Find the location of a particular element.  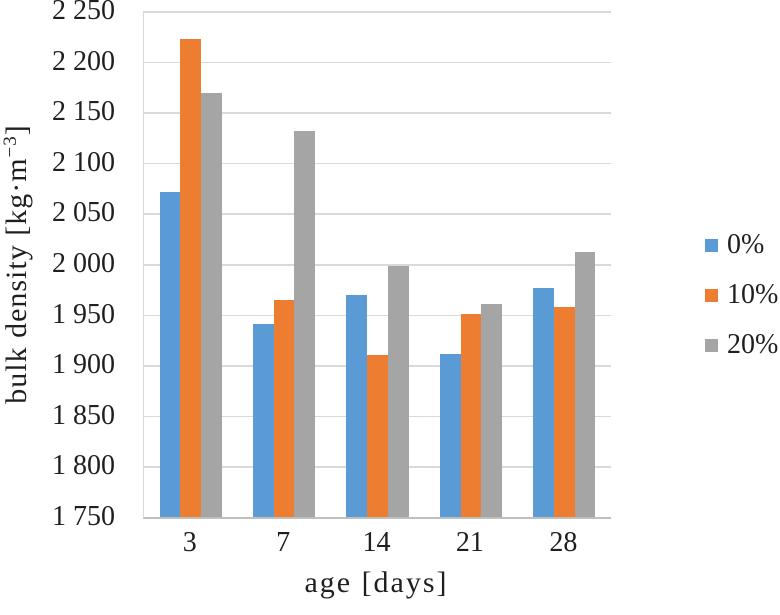

legend-item-0%: 0% is located at coordinates (741, 245).